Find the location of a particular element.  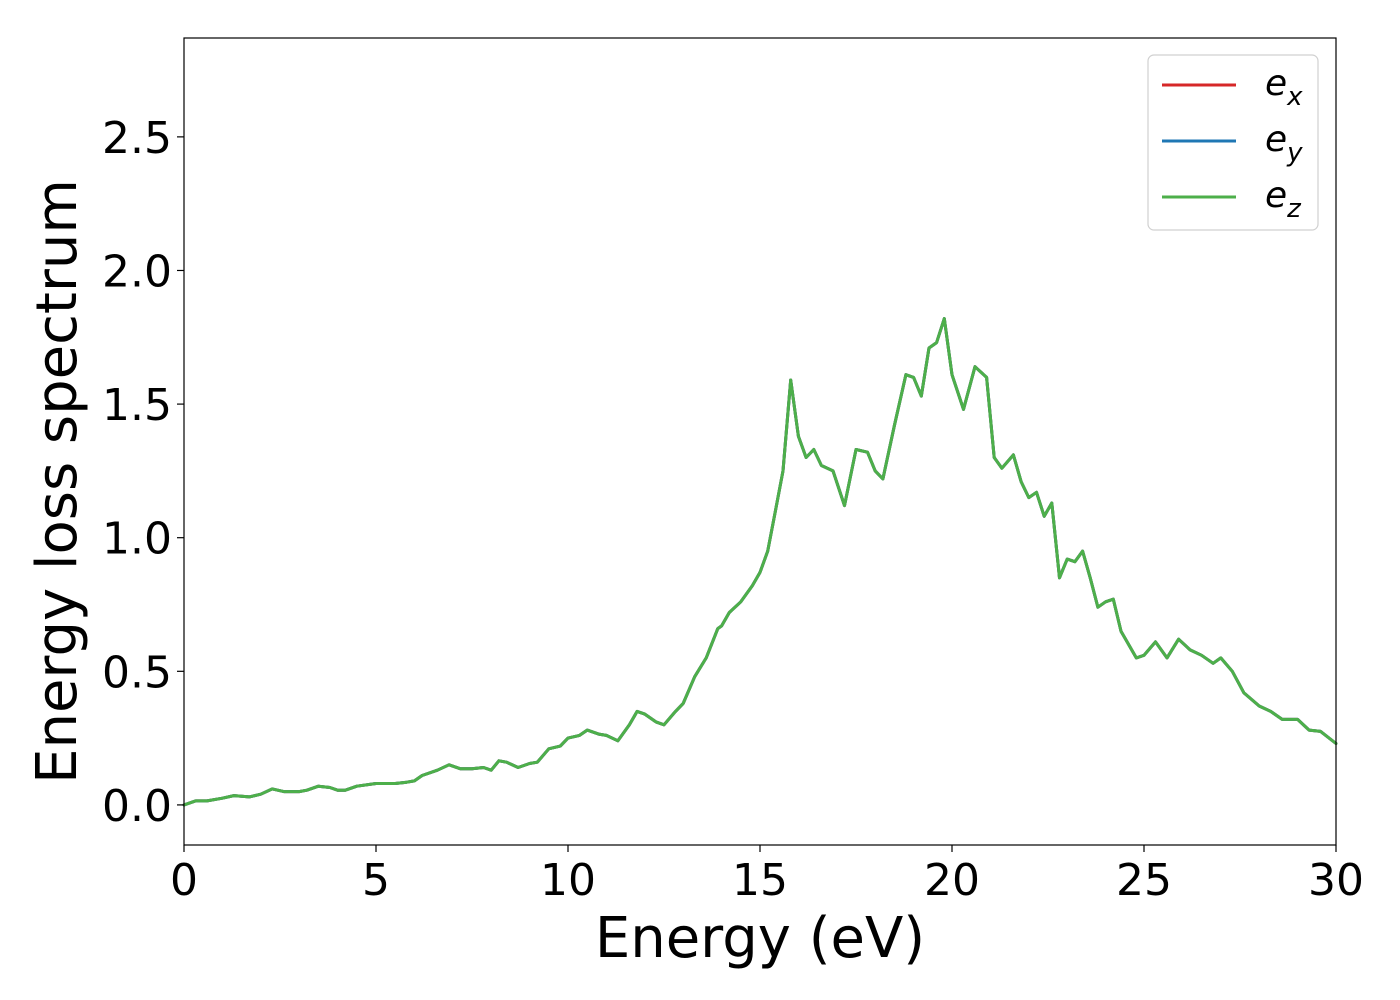

x-tick-label: 30 is located at coordinates (1336, 880).